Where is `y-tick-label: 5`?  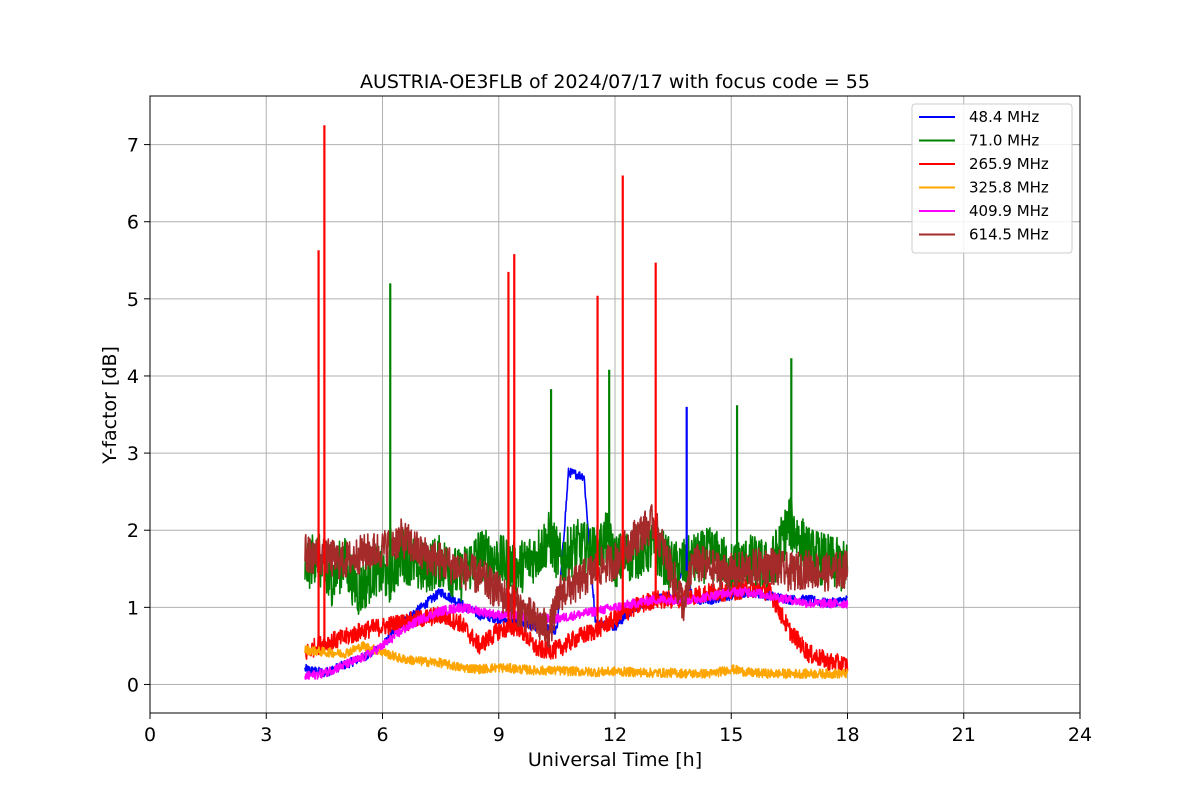
y-tick-label: 5 is located at coordinates (133, 300).